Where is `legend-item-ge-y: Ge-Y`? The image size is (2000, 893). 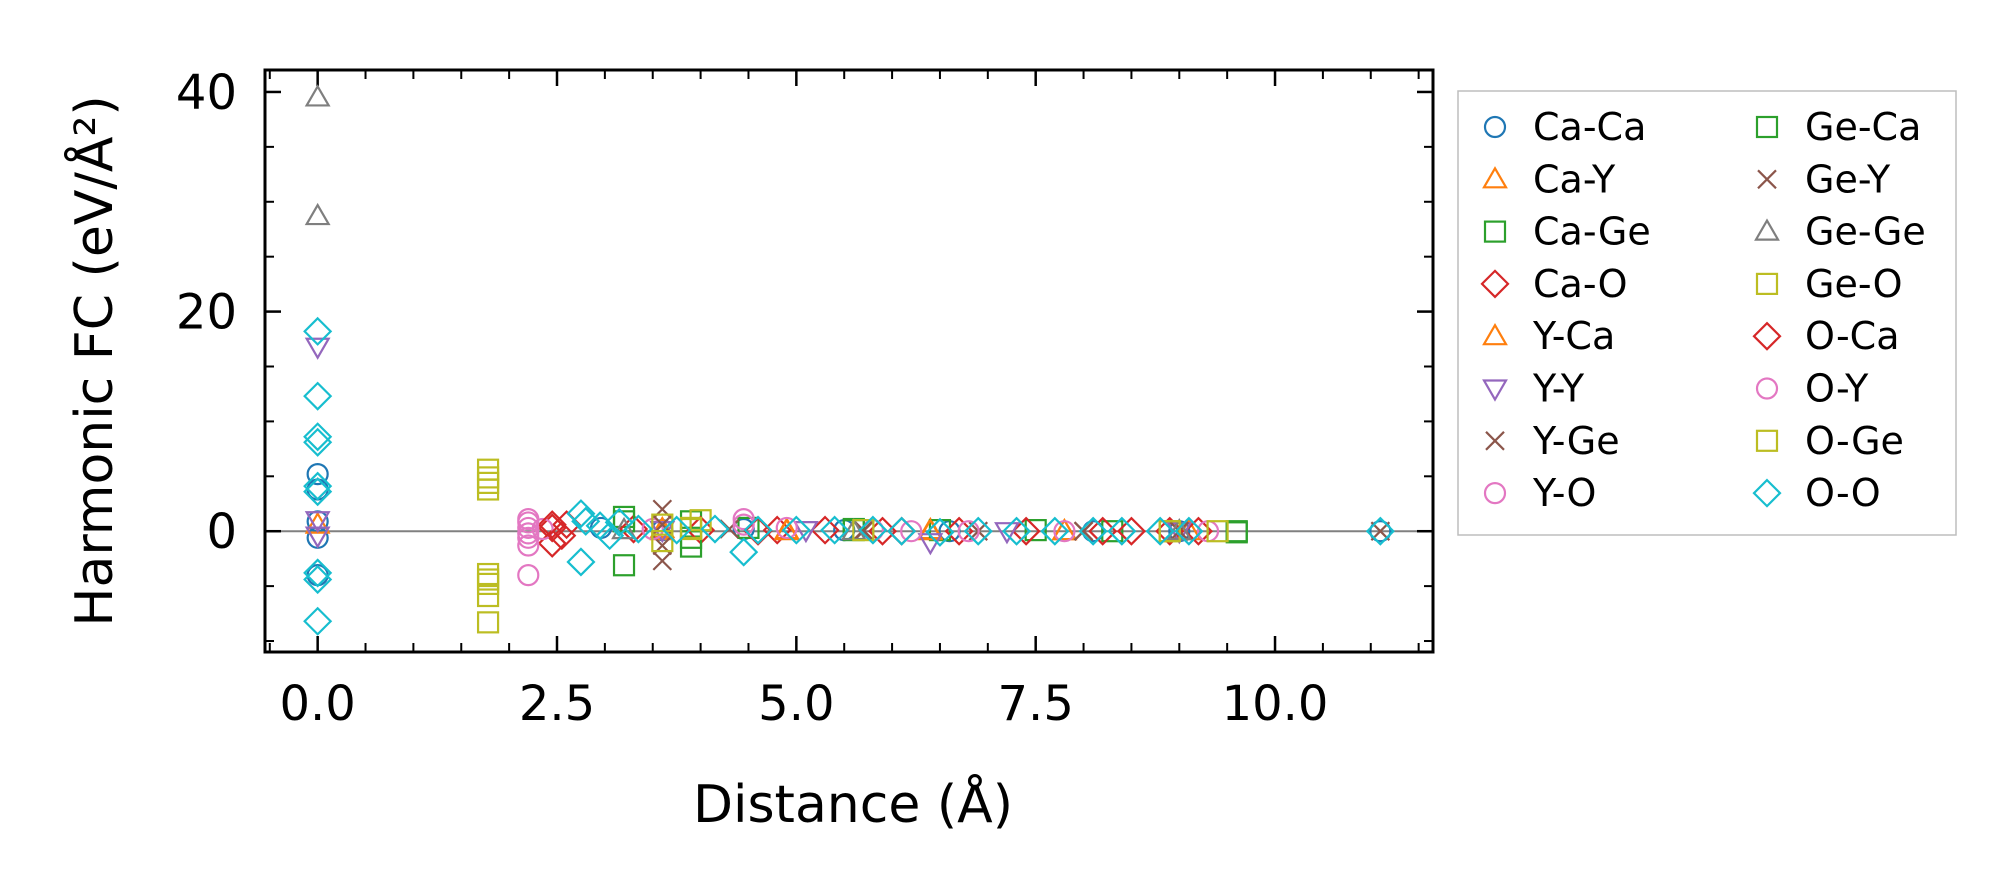 legend-item-ge-y: Ge-Y is located at coordinates (1824, 179).